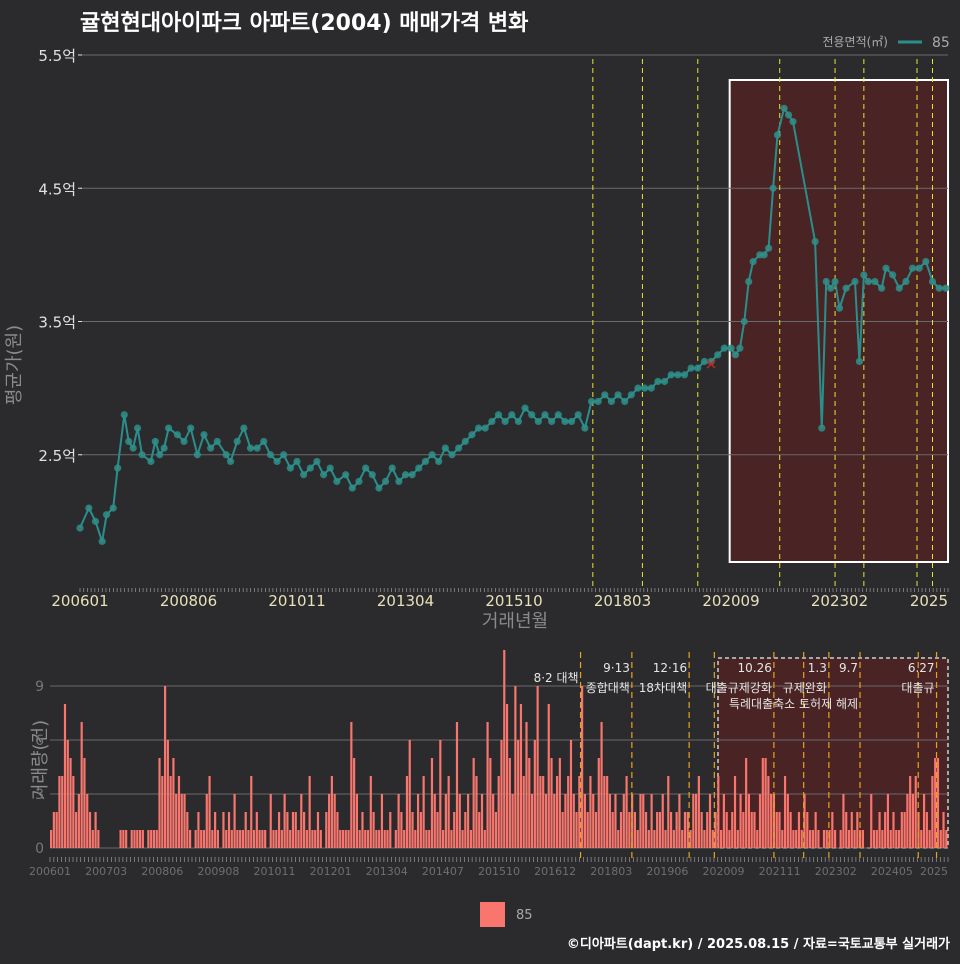 This screenshot has width=960, height=964. What do you see at coordinates (218, 871) in the screenshot?
I see `volume-x-tick-label: 200908` at bounding box center [218, 871].